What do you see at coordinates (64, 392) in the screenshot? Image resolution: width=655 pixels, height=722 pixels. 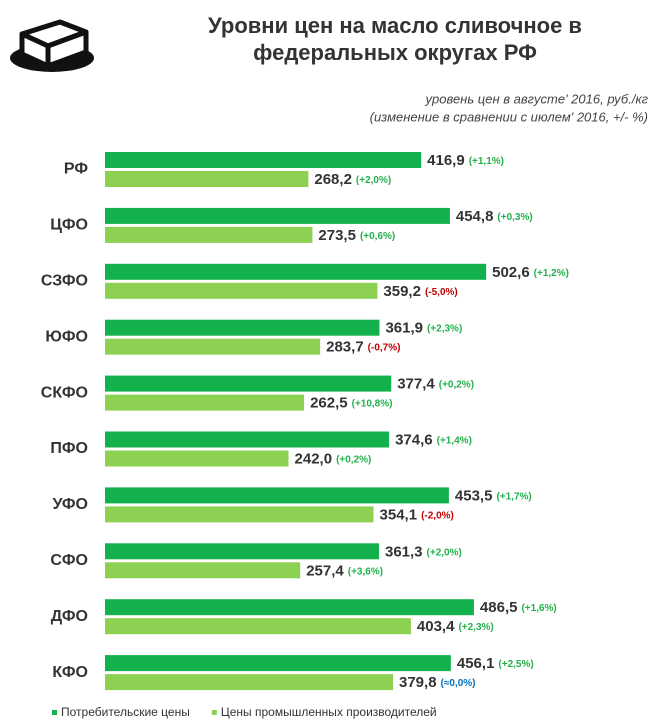 I see `category-label: СКФО` at bounding box center [64, 392].